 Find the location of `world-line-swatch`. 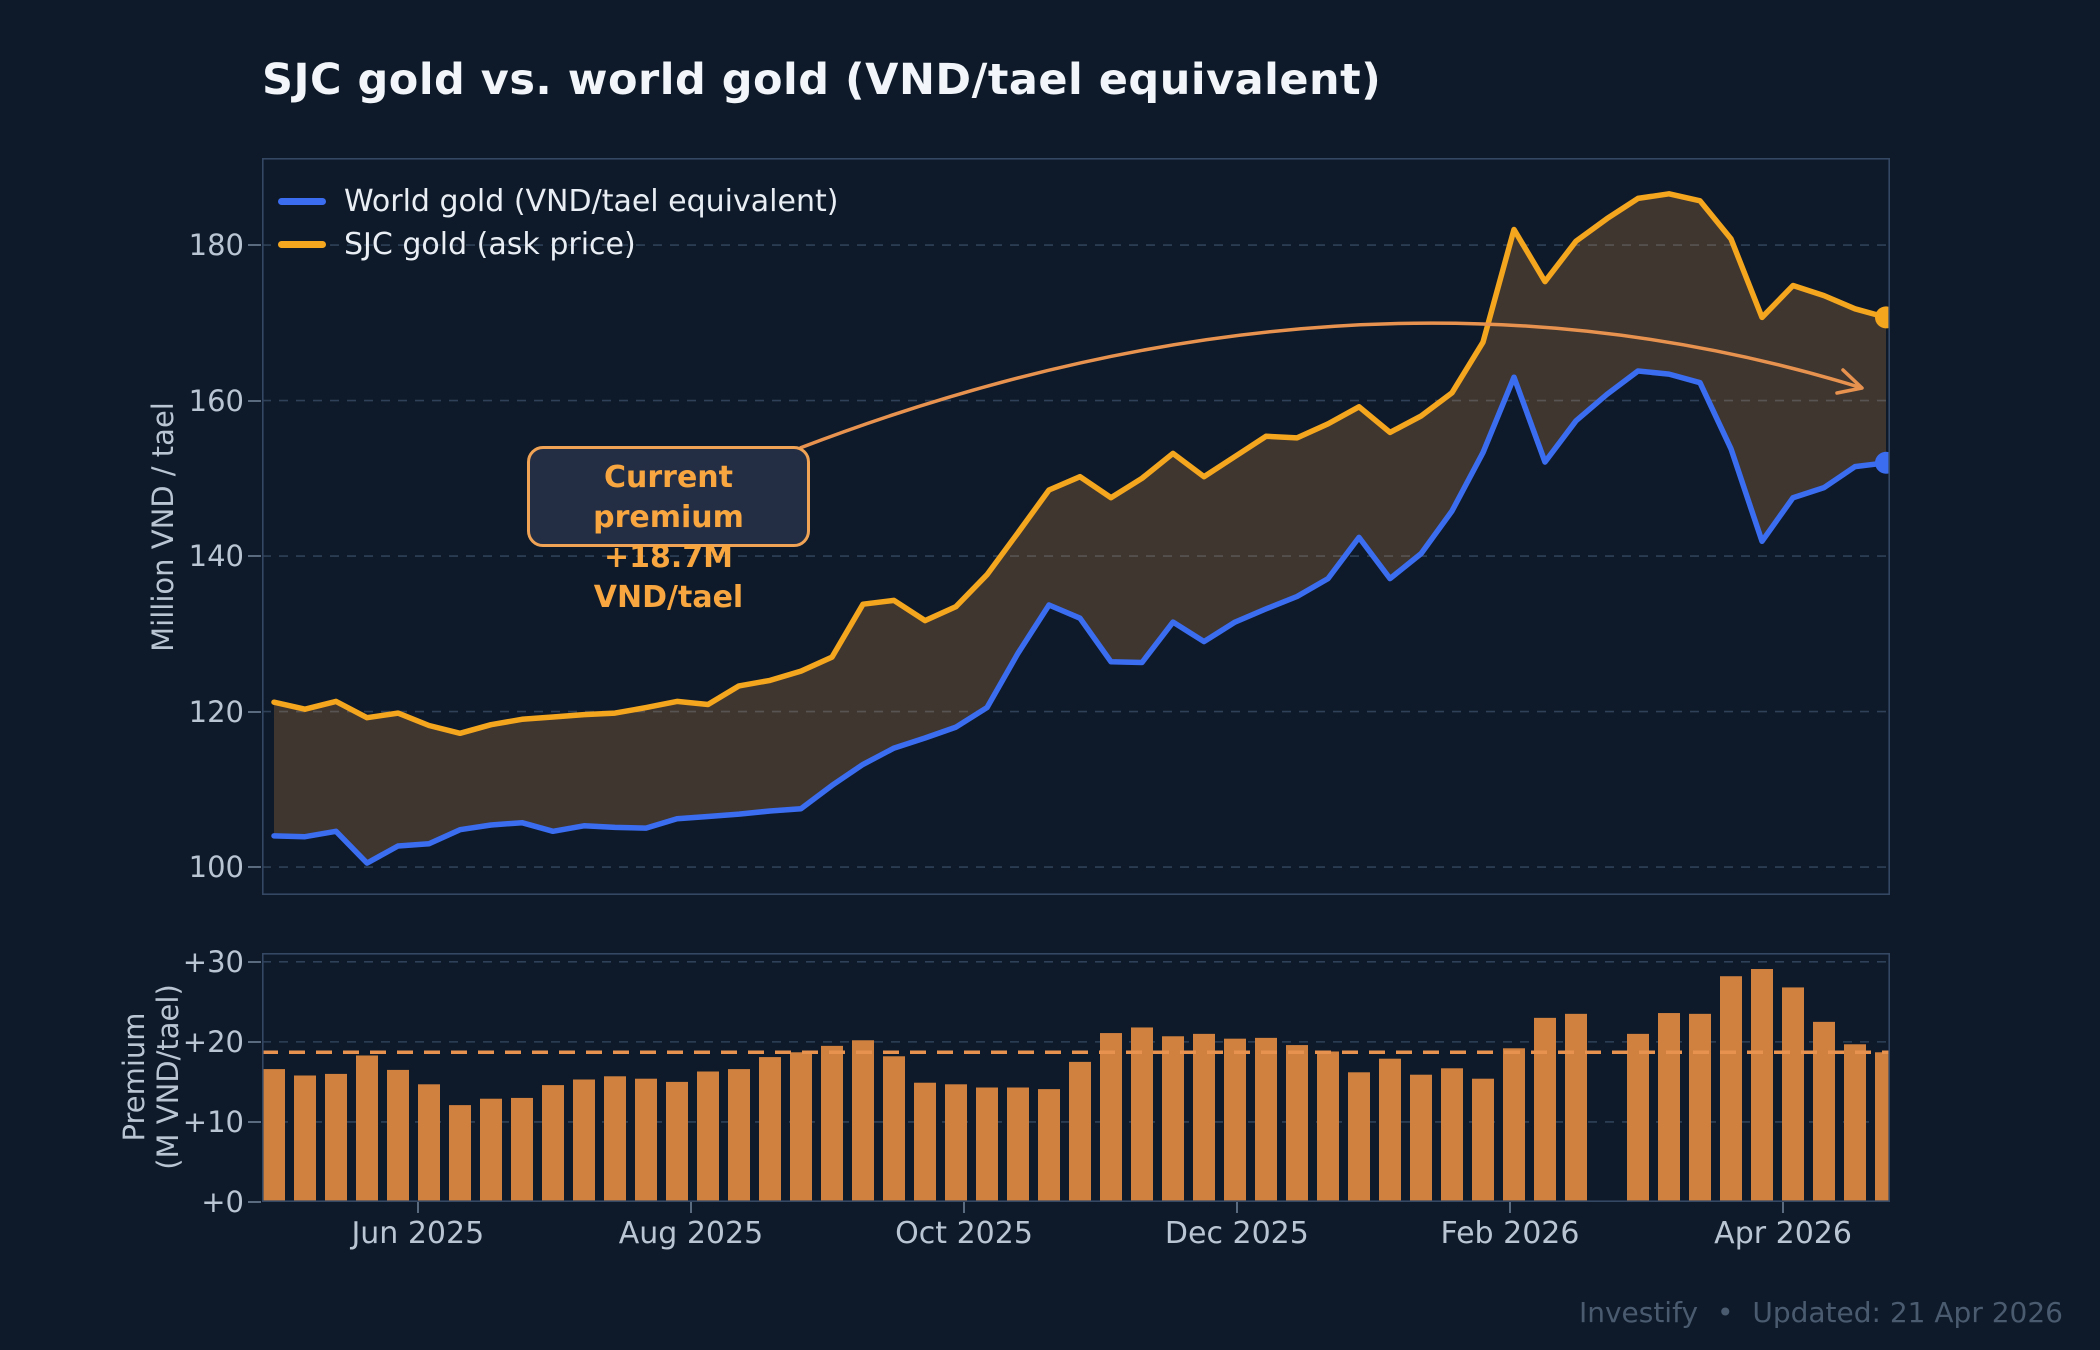

world-line-swatch is located at coordinates (302, 201).